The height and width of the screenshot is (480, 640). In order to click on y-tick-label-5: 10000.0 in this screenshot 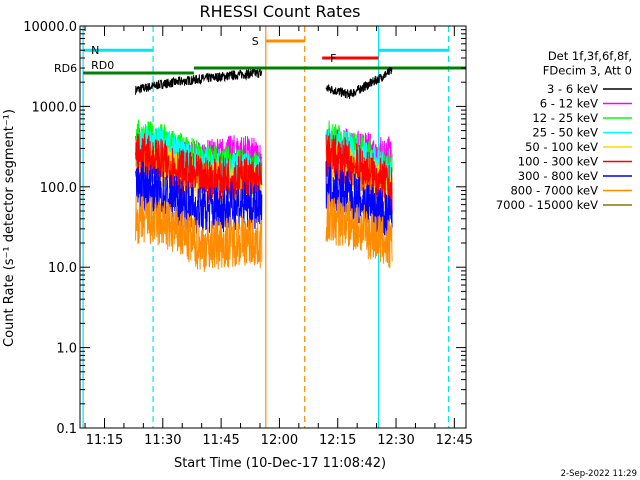, I will do `click(50, 27)`.